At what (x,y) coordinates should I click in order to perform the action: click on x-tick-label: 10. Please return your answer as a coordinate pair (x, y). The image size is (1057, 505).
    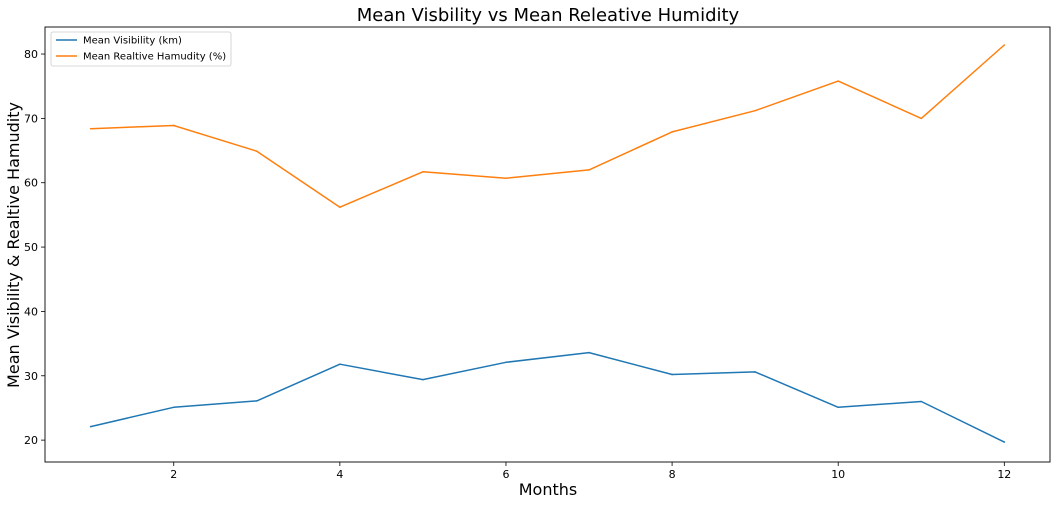
    Looking at the image, I should click on (838, 474).